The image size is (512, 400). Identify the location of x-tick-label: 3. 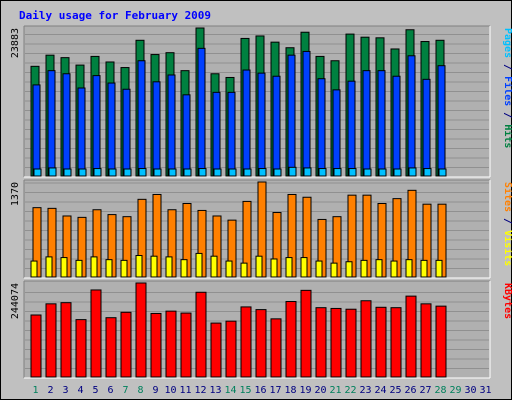
(65, 390).